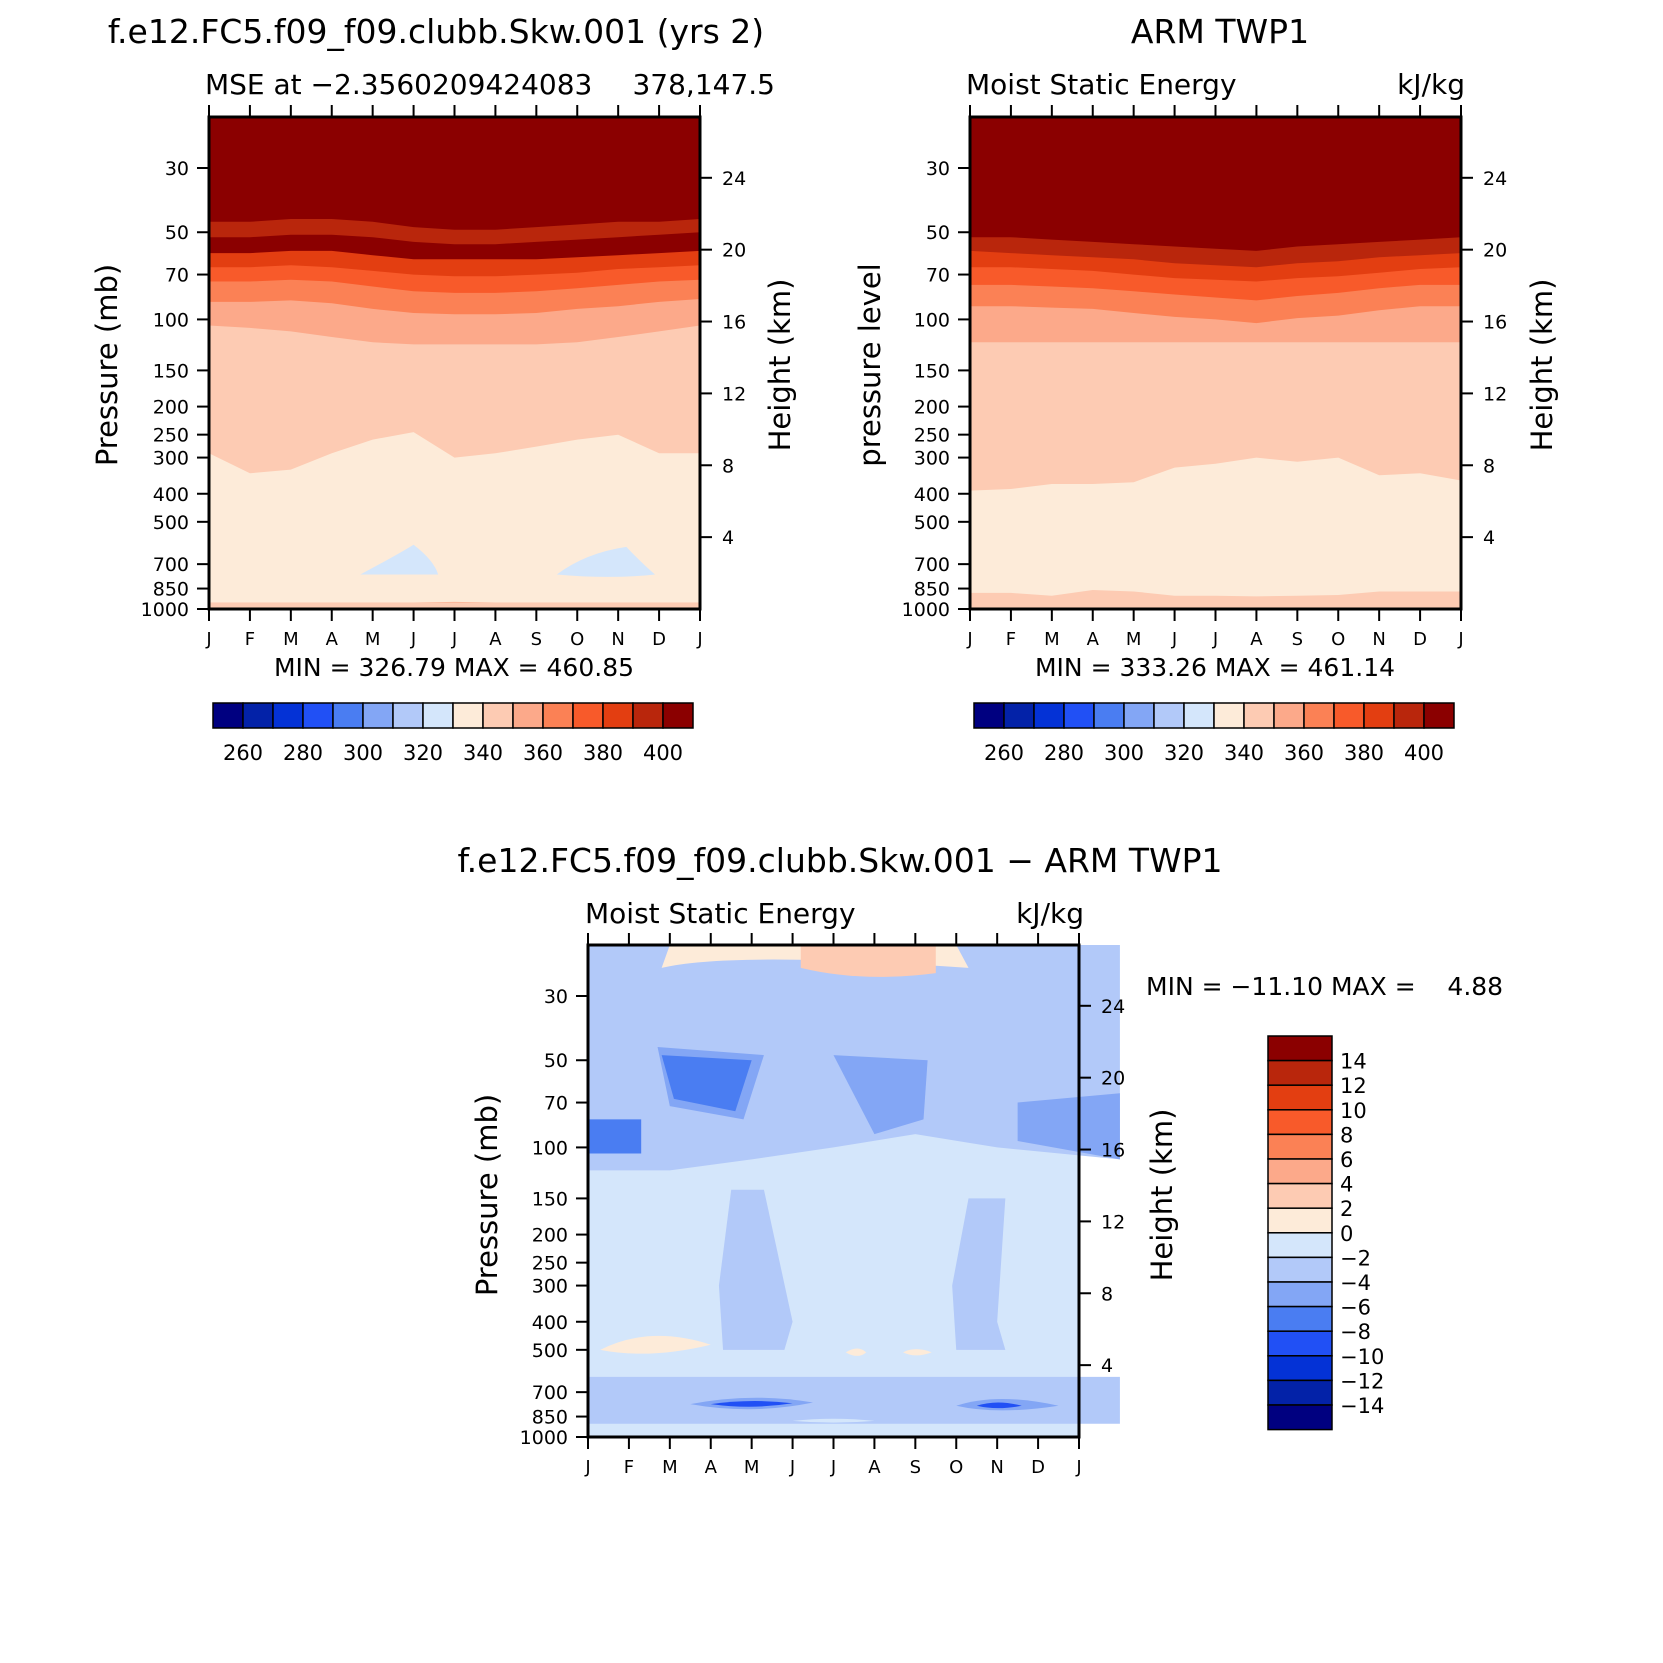 The height and width of the screenshot is (1663, 1663). What do you see at coordinates (577, 639) in the screenshot?
I see `model-xtick-label: O` at bounding box center [577, 639].